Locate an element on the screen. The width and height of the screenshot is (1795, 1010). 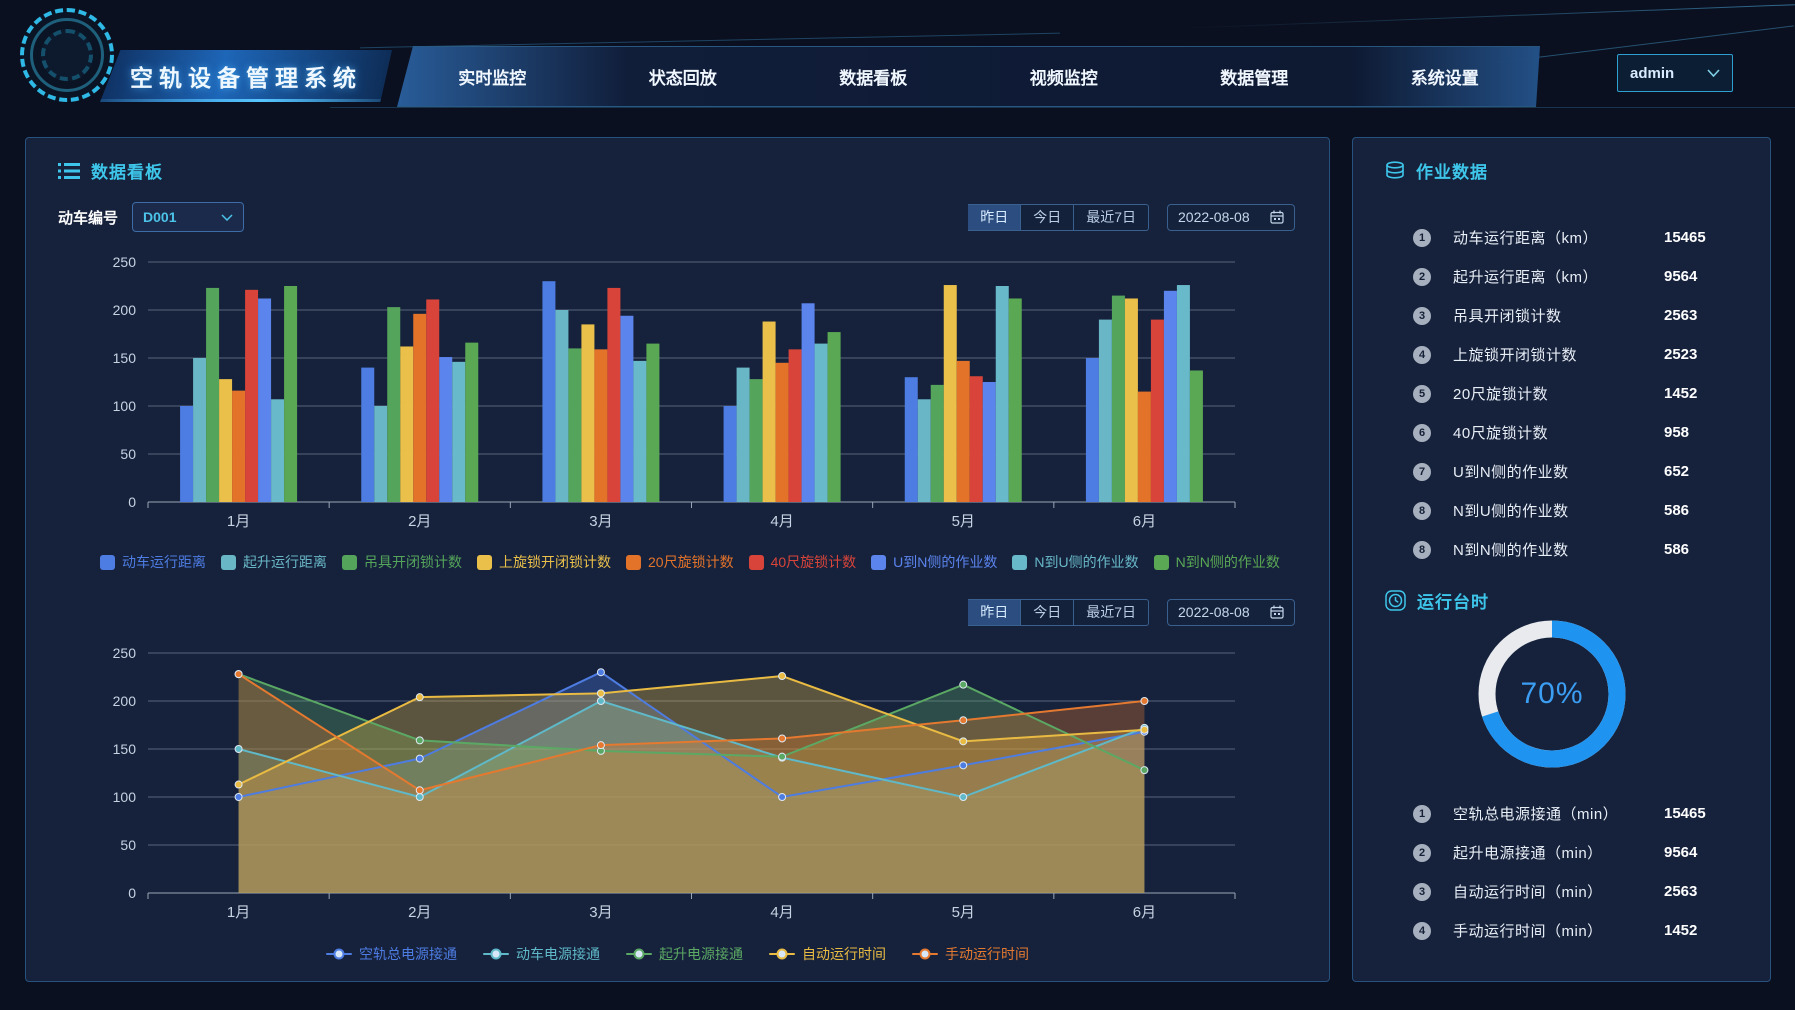
app-title-banner: 空轨设备管理系统 is located at coordinates (246, 76).